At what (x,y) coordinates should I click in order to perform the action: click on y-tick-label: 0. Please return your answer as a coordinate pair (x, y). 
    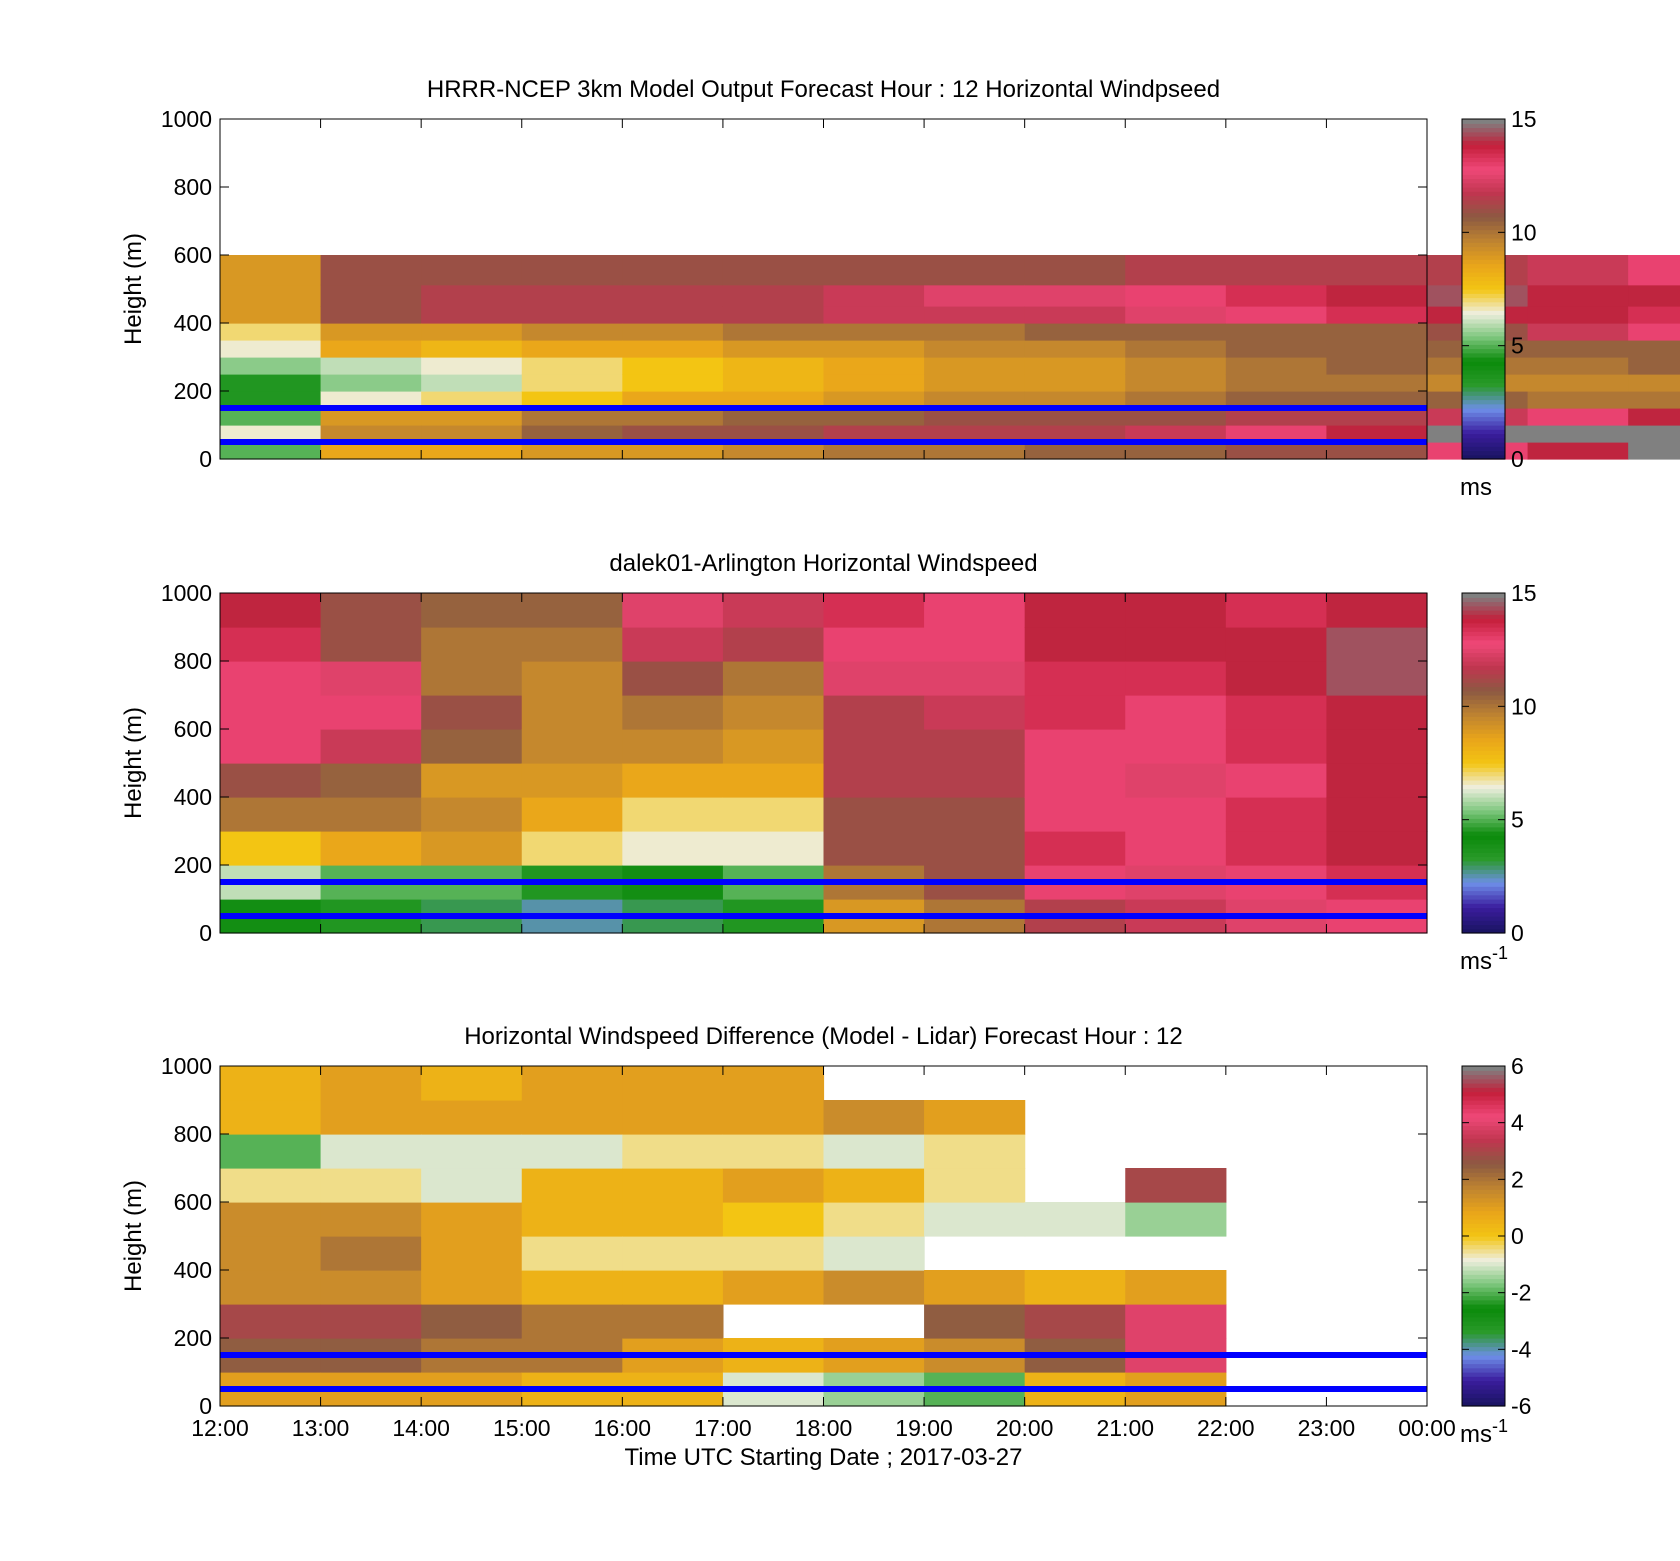
    Looking at the image, I should click on (205, 1406).